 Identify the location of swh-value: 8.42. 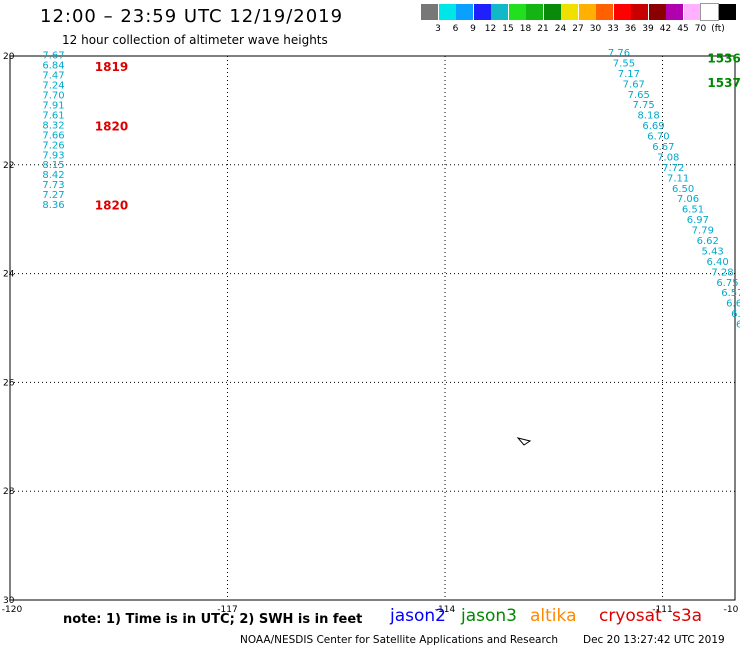
(53, 175).